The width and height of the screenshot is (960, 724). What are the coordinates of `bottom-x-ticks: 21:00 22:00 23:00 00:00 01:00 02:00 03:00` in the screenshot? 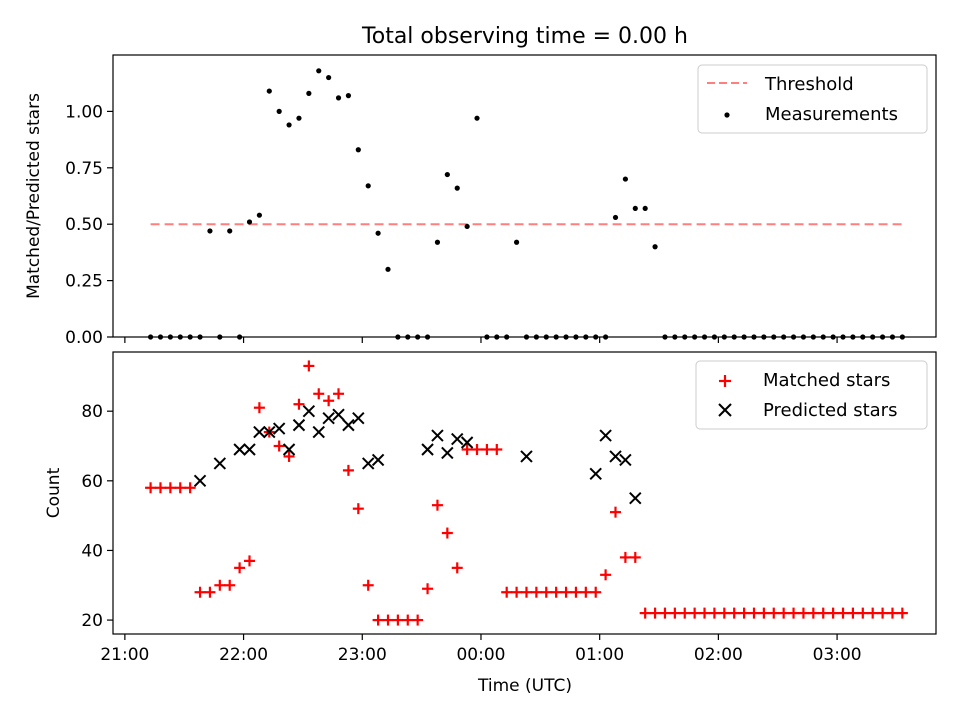 It's located at (481, 649).